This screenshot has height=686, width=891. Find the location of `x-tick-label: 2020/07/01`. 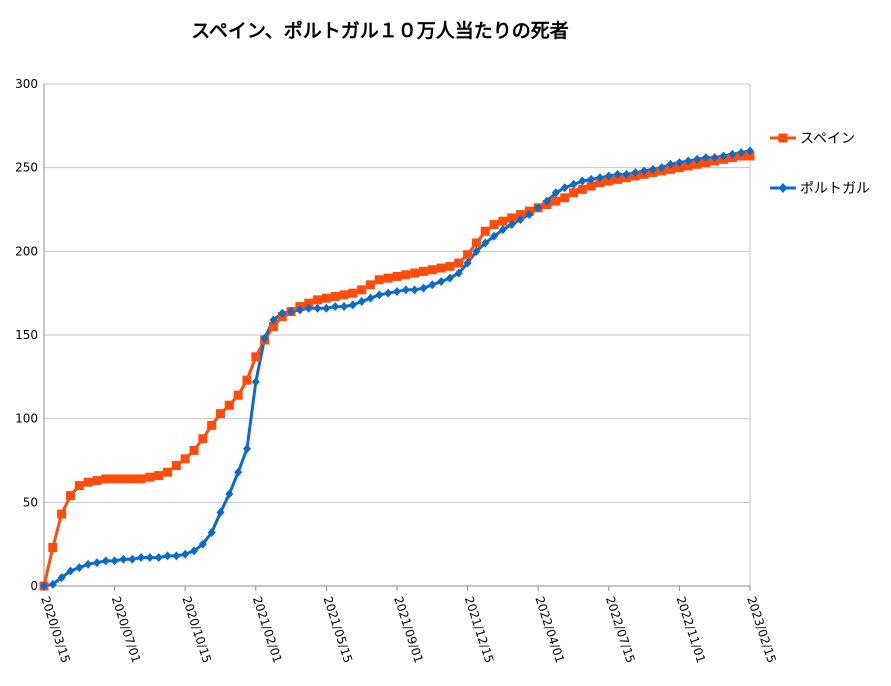

x-tick-label: 2020/07/01 is located at coordinates (126, 630).